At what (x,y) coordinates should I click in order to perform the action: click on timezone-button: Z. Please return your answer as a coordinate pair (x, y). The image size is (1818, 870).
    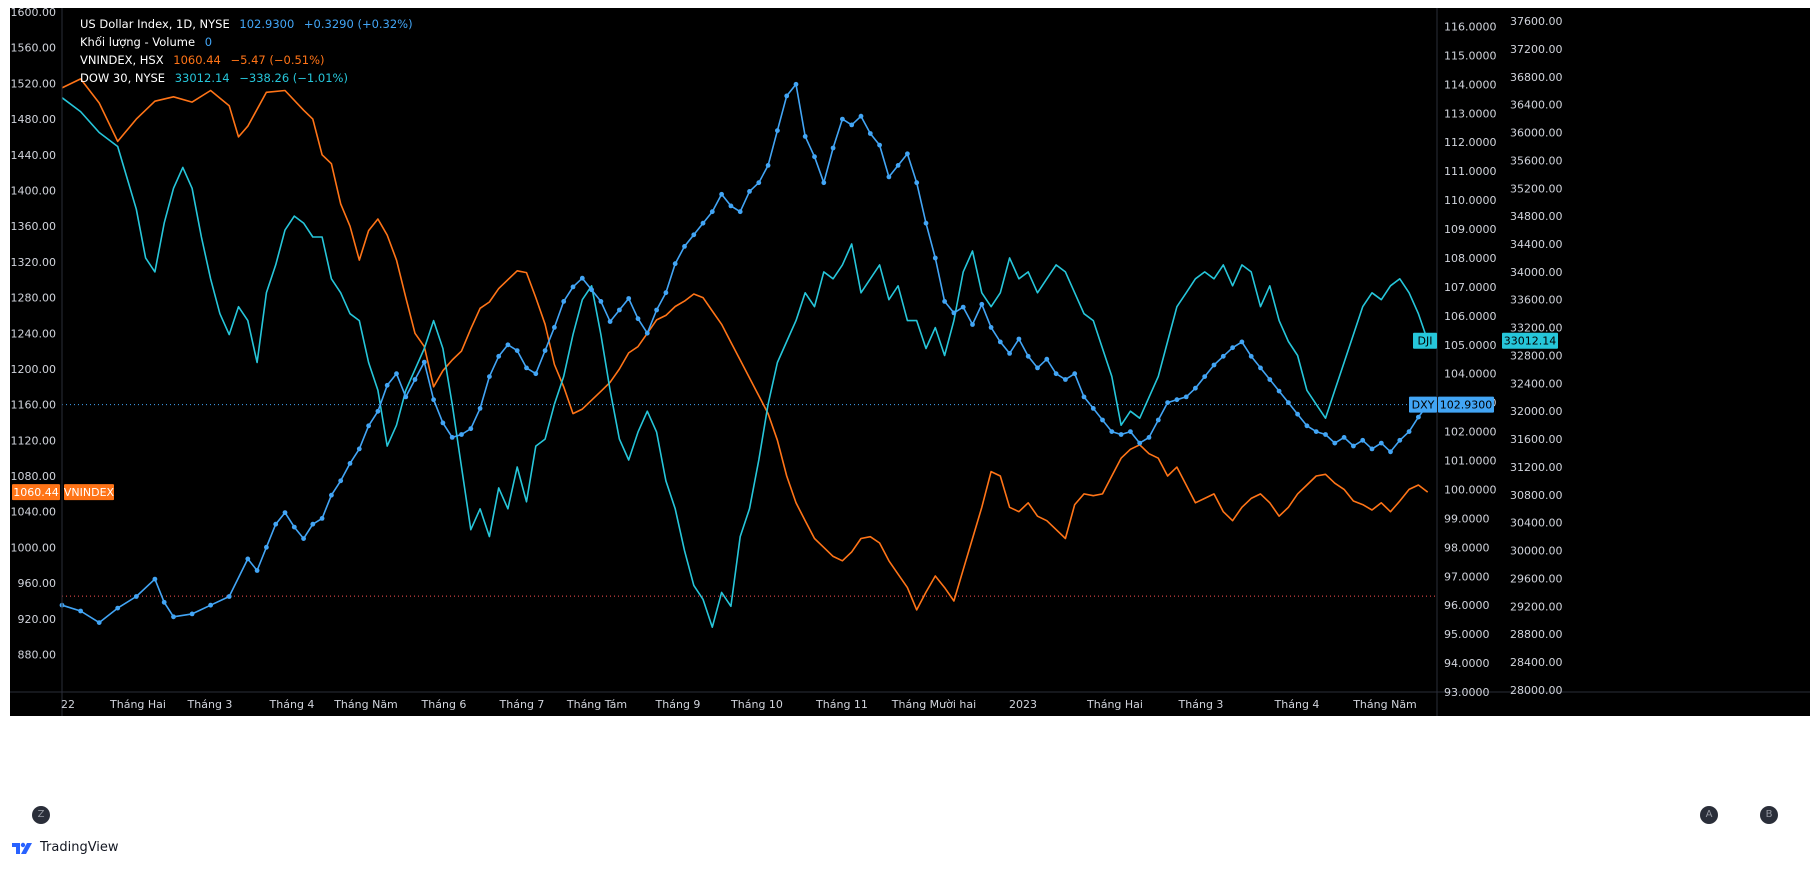
    Looking at the image, I should click on (41, 815).